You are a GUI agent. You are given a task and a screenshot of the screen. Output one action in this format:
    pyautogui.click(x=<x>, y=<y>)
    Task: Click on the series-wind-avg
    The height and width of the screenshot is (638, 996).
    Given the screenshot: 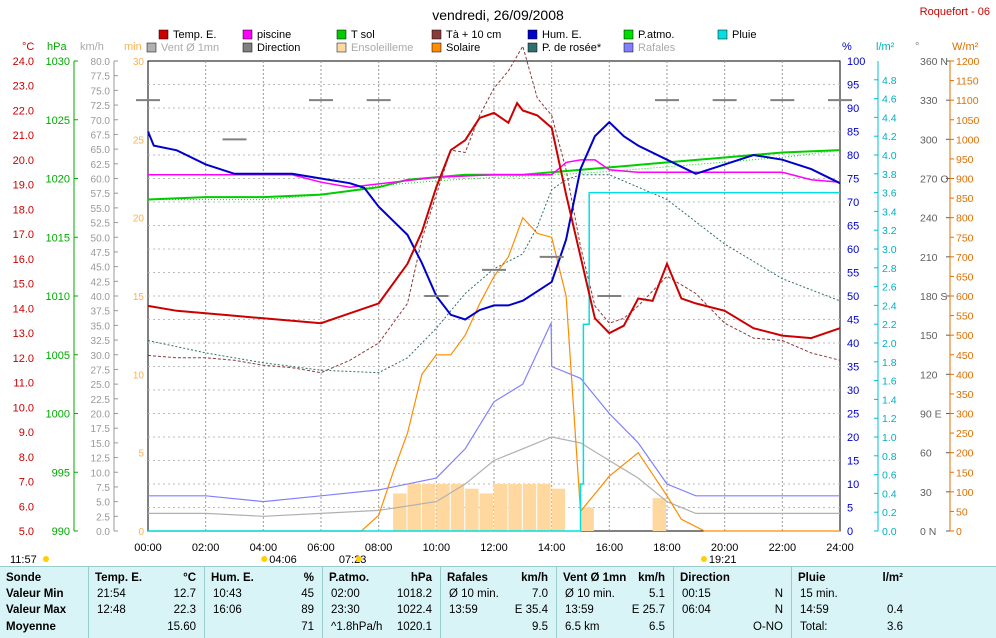 What is the action you would take?
    pyautogui.click(x=494, y=476)
    